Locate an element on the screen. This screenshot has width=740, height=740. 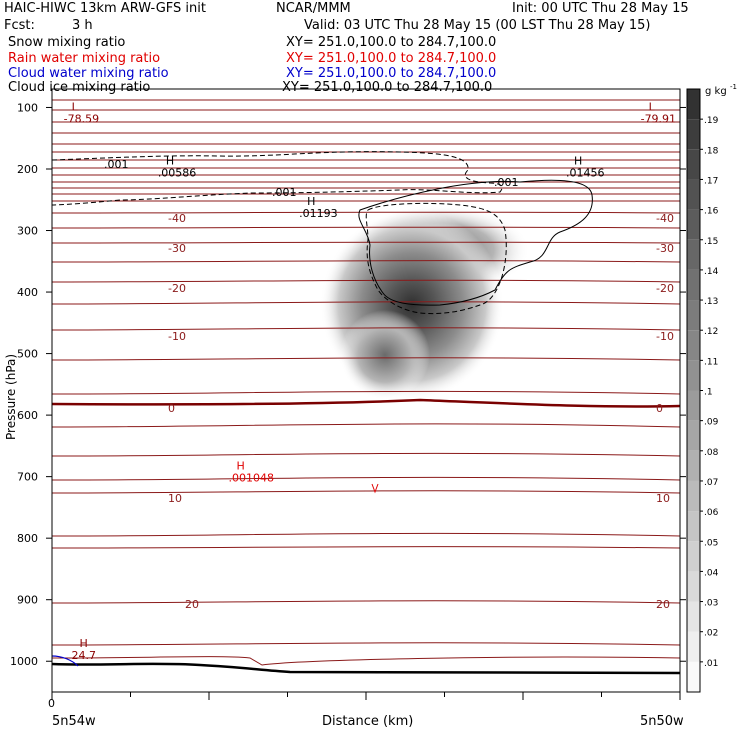
y-tick-label: 500 is located at coordinates (27, 354).